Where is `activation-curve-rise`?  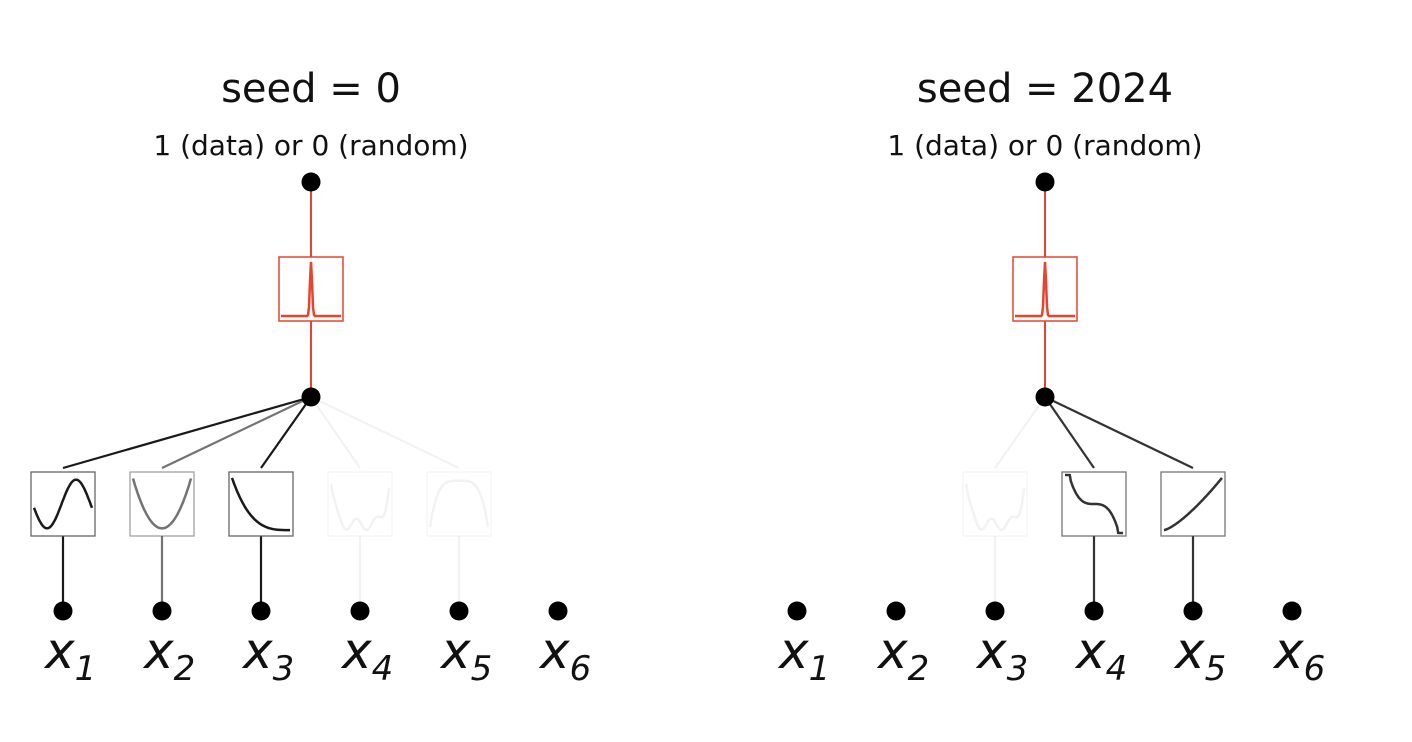
activation-curve-rise is located at coordinates (1193, 504).